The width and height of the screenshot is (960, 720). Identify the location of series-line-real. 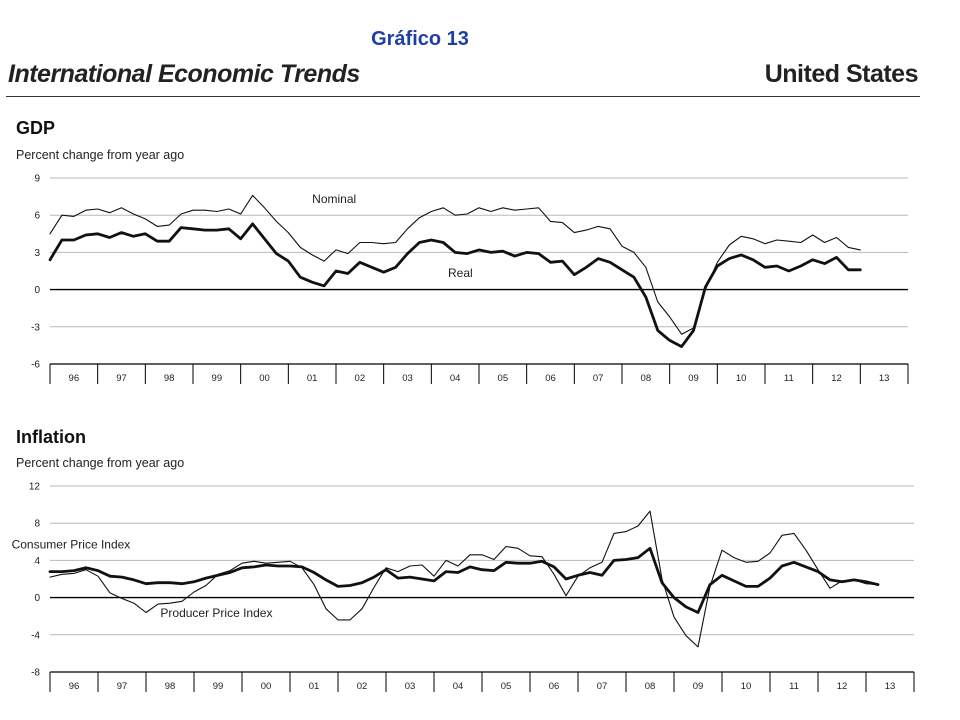
(455, 285).